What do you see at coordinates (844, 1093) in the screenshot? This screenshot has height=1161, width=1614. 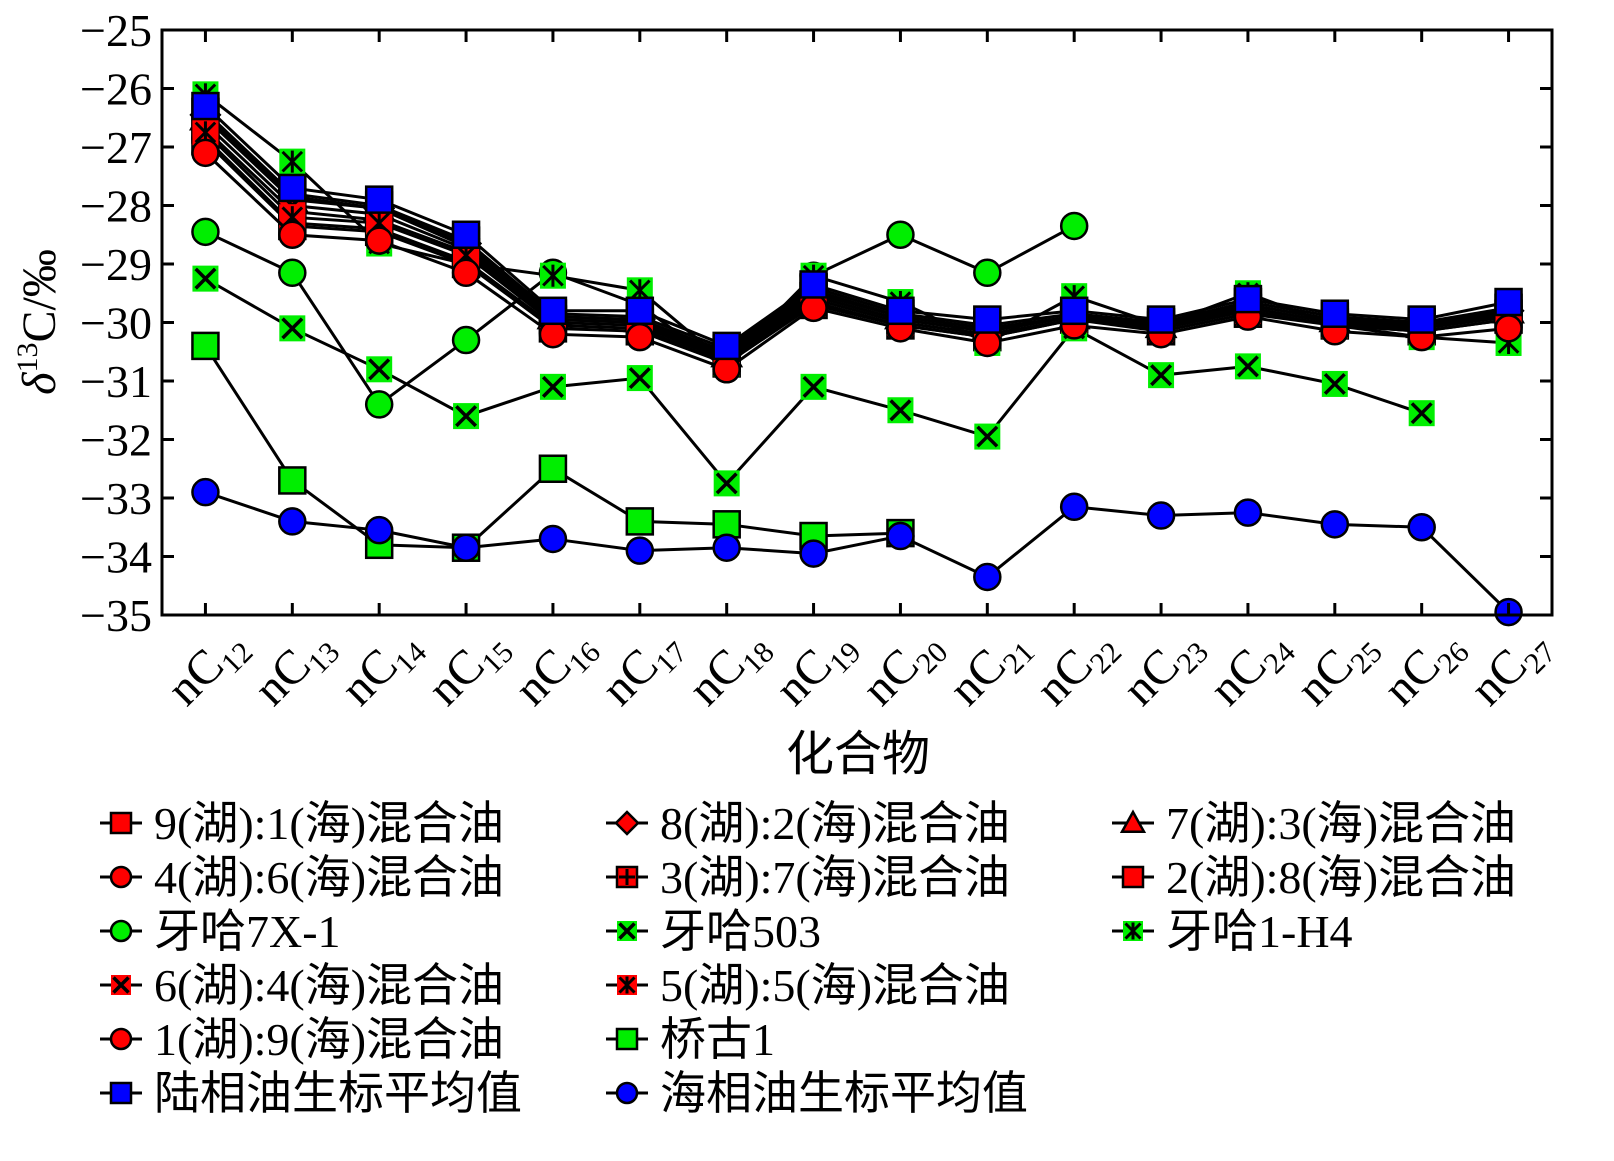 I see `legend-label: 海相油生标平均值` at bounding box center [844, 1093].